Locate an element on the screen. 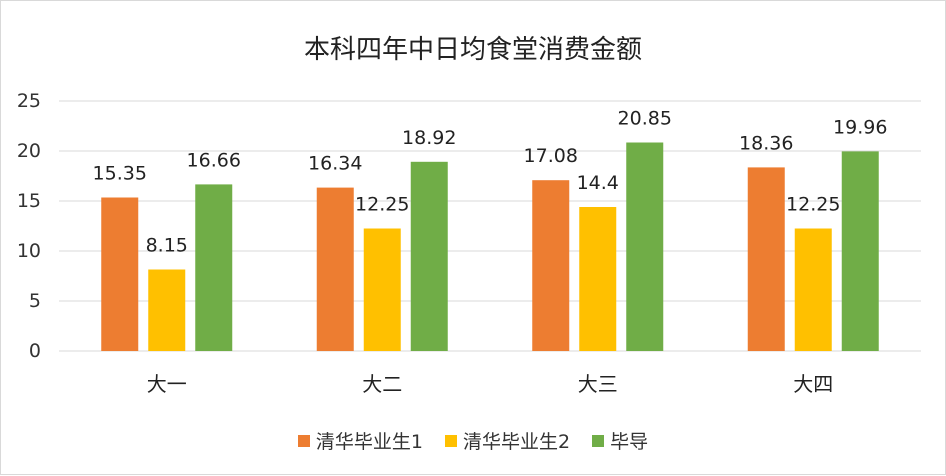  data-label: 14.4 is located at coordinates (598, 183).